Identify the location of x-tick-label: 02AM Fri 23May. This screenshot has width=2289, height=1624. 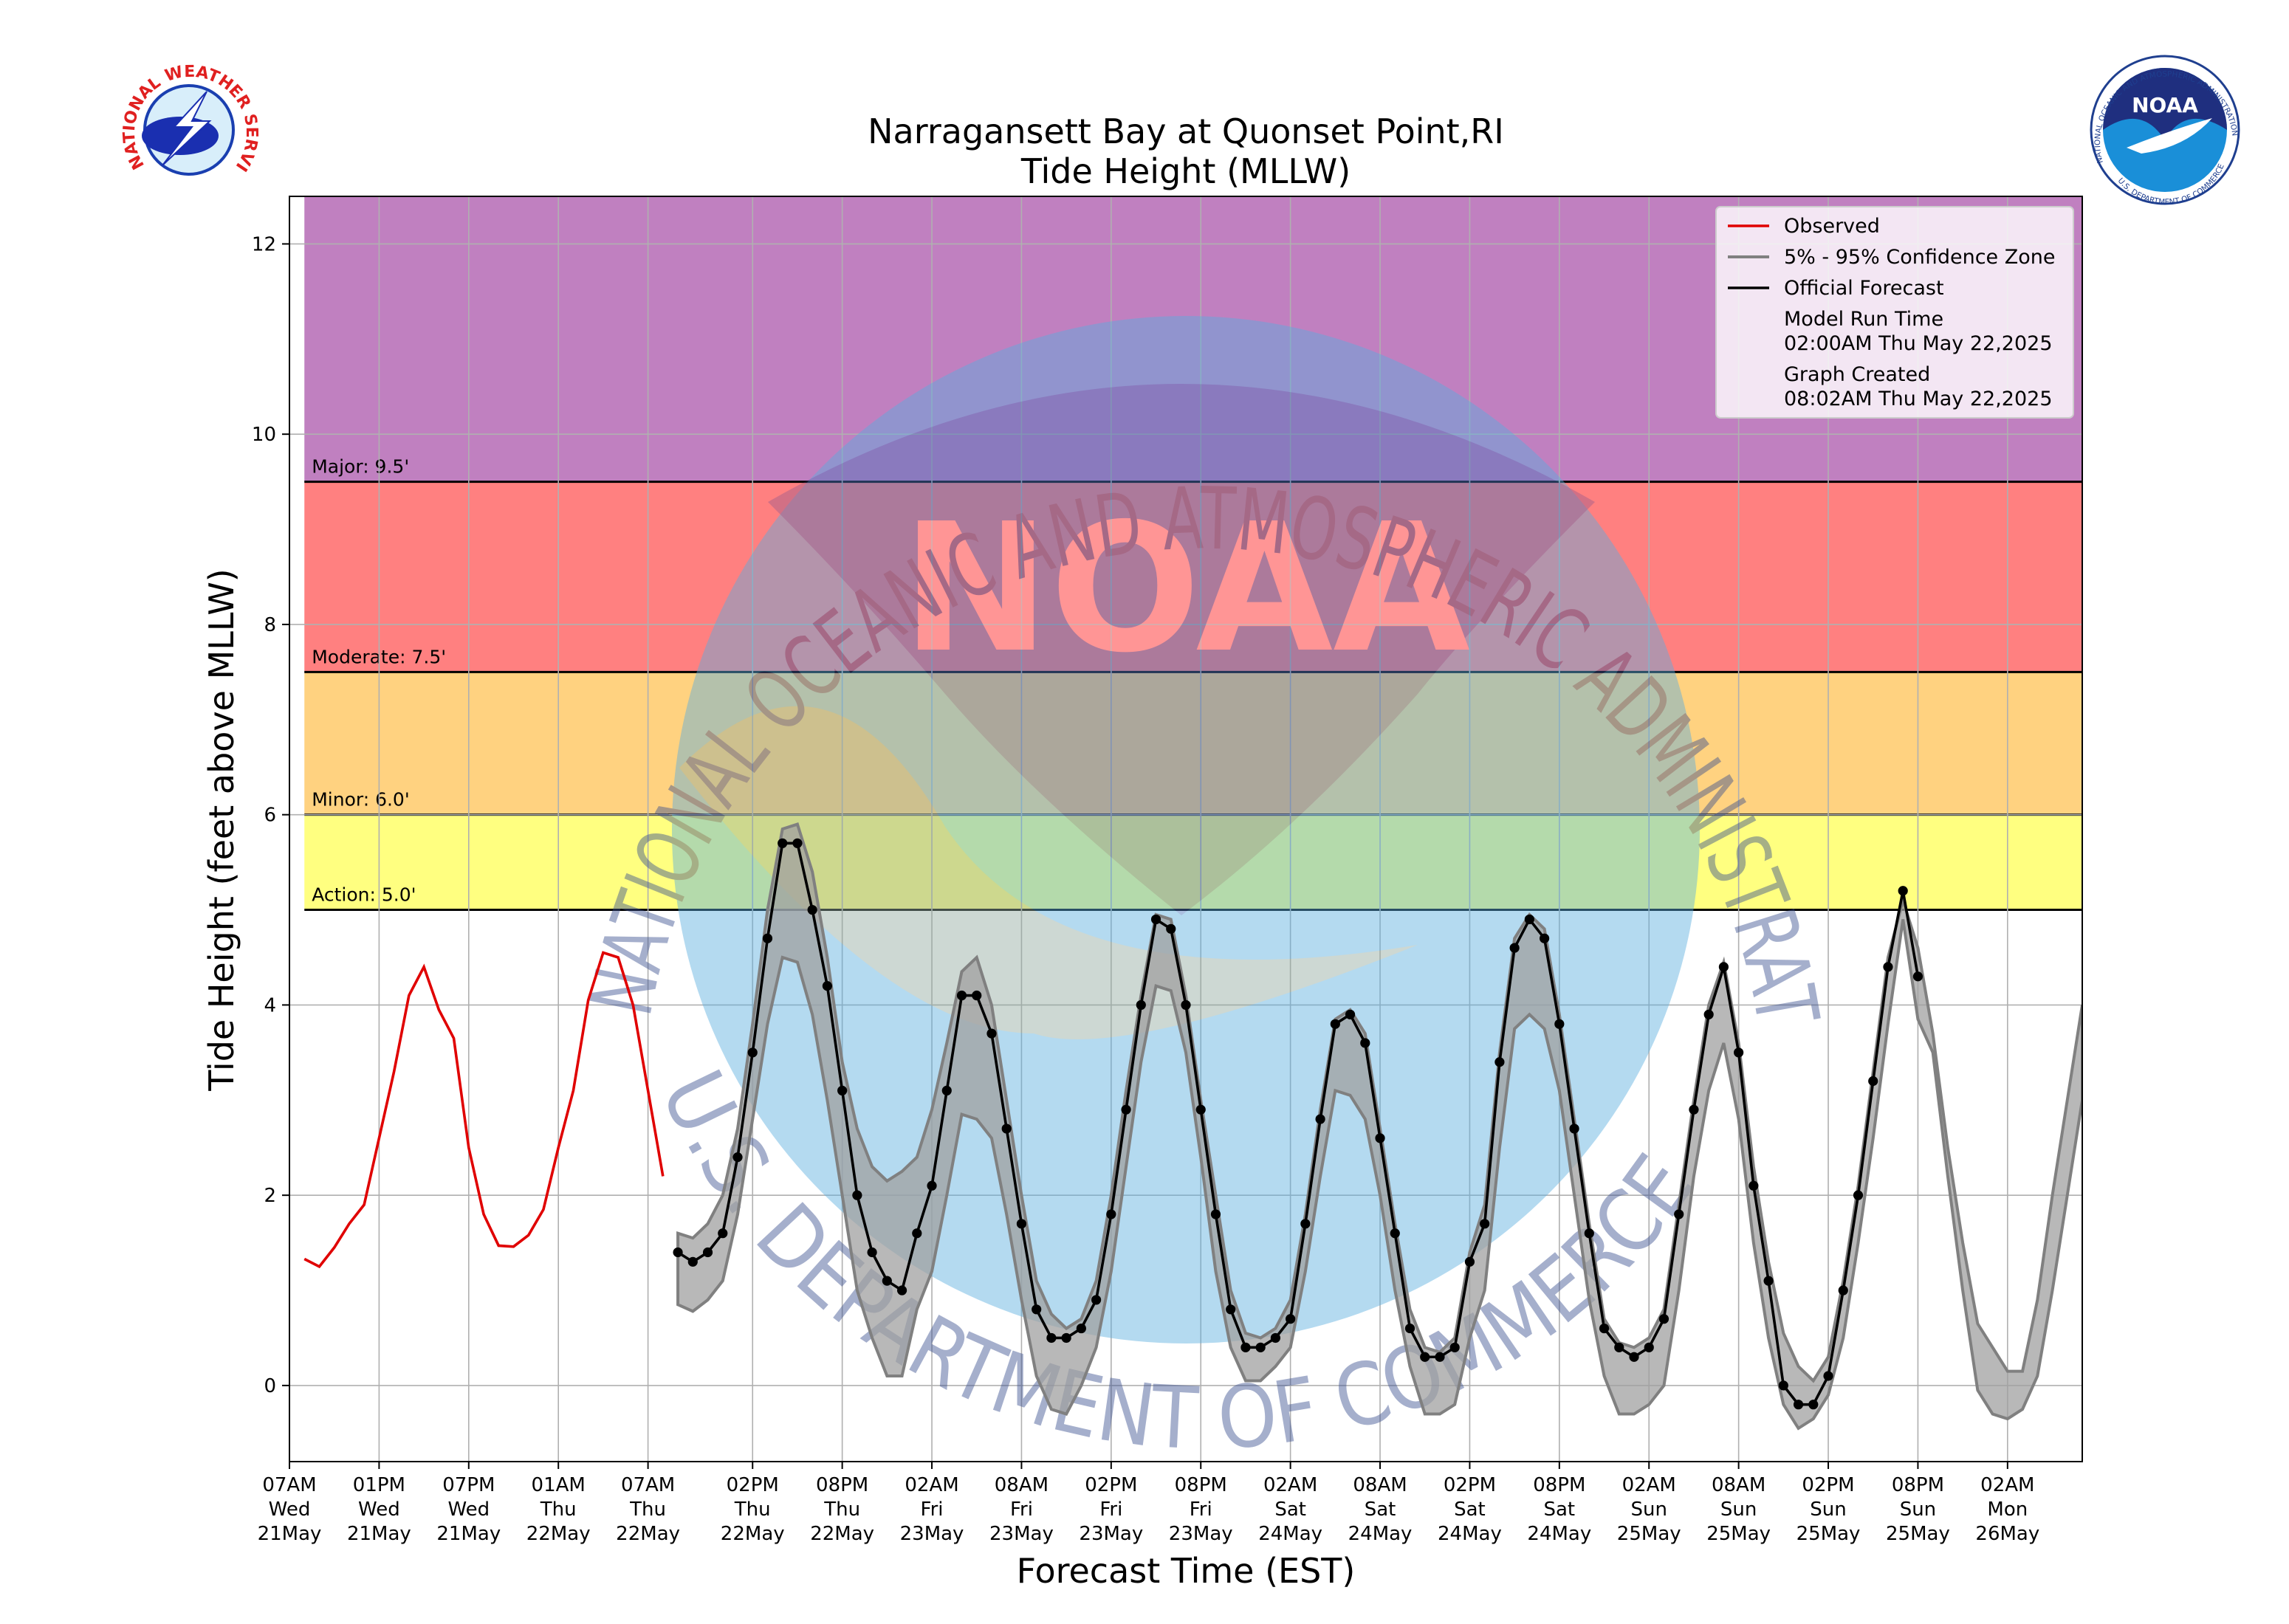
(932, 1509).